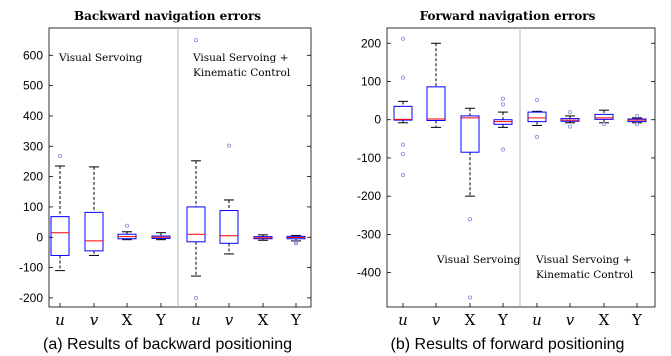 This screenshot has height=356, width=671. I want to click on backward-ytick-label: -100, so click(31, 268).